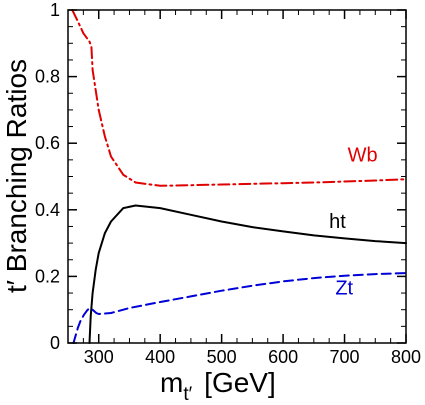  Describe the element at coordinates (55, 343) in the screenshot. I see `y-tick-label: 0` at that location.